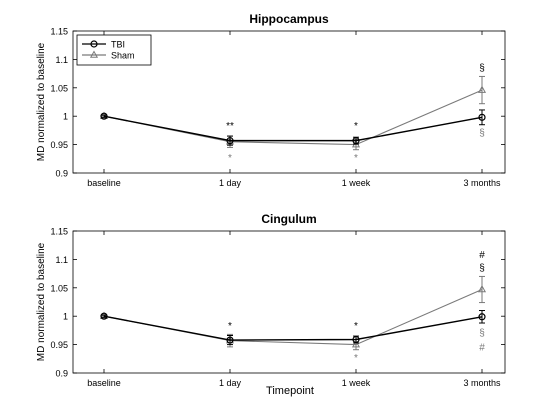 The width and height of the screenshot is (560, 420). What do you see at coordinates (290, 391) in the screenshot?
I see `figure-xlabel: Timepoint` at bounding box center [290, 391].